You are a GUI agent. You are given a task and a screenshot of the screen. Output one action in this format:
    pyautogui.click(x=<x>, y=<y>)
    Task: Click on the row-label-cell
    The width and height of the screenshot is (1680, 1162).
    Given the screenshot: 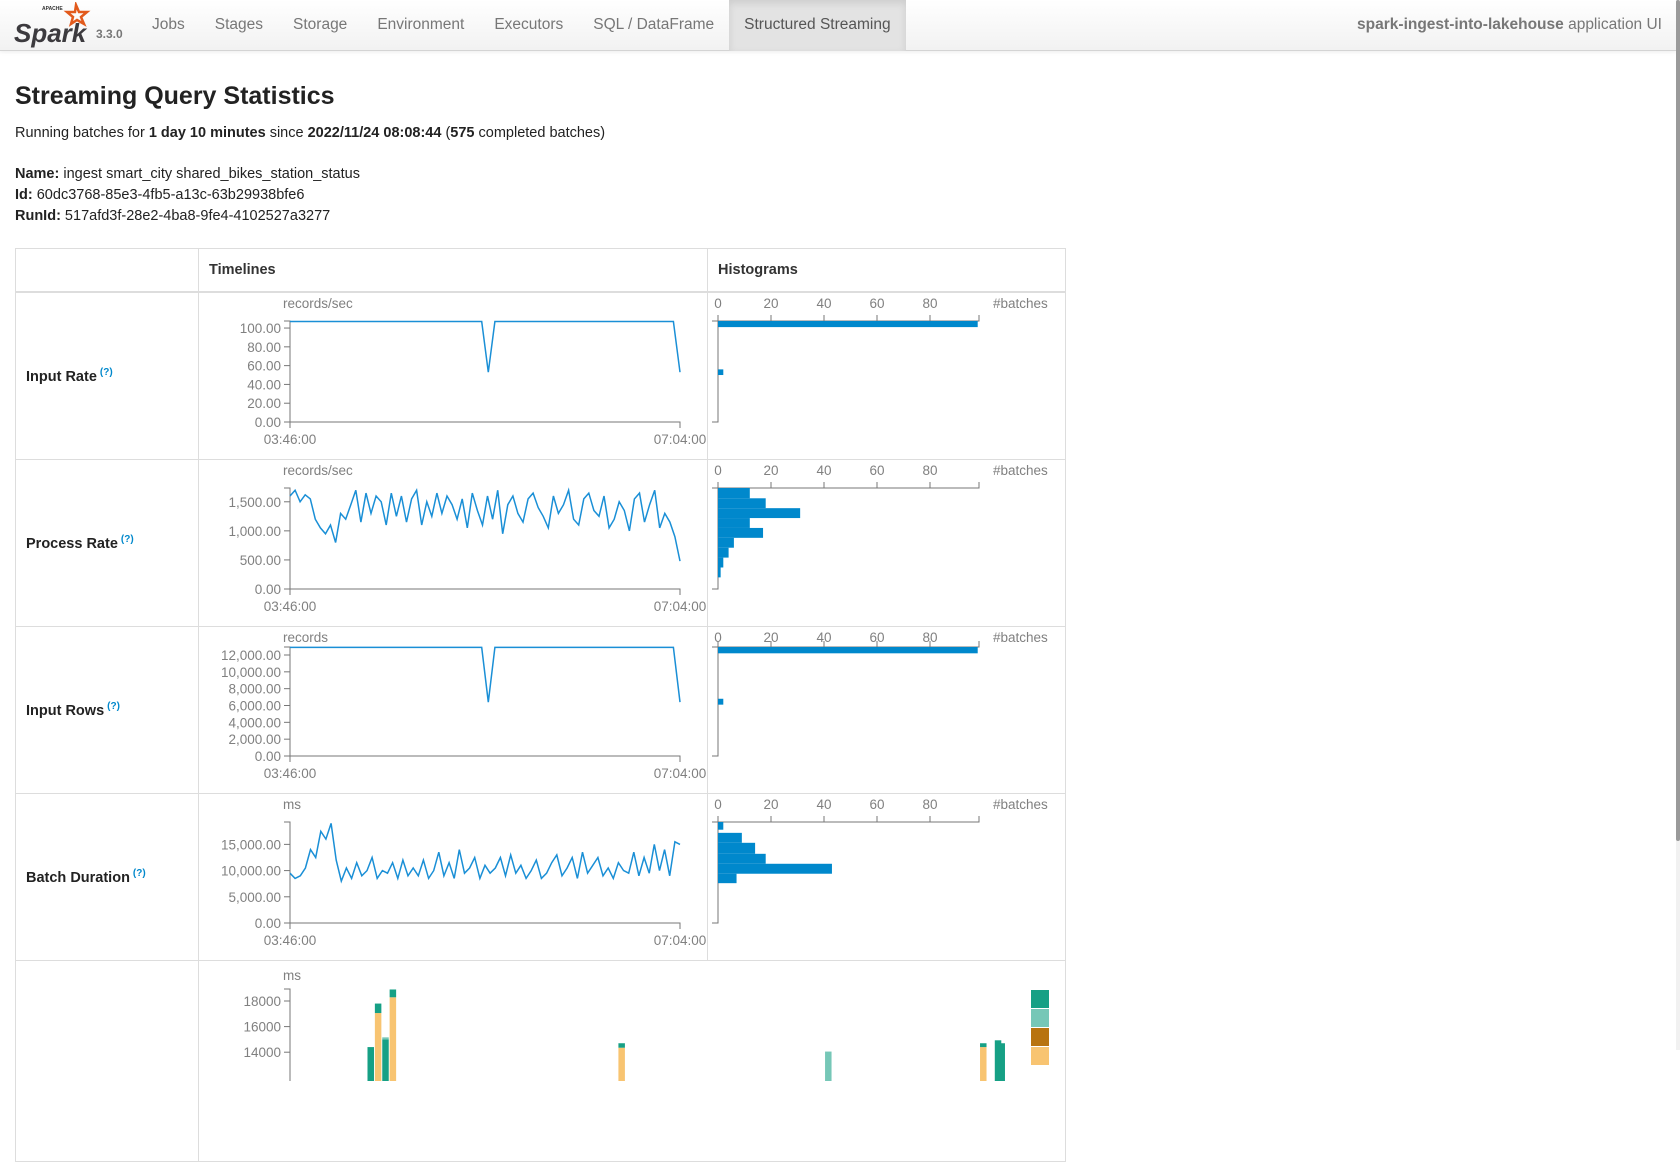 What is the action you would take?
    pyautogui.click(x=107, y=1061)
    